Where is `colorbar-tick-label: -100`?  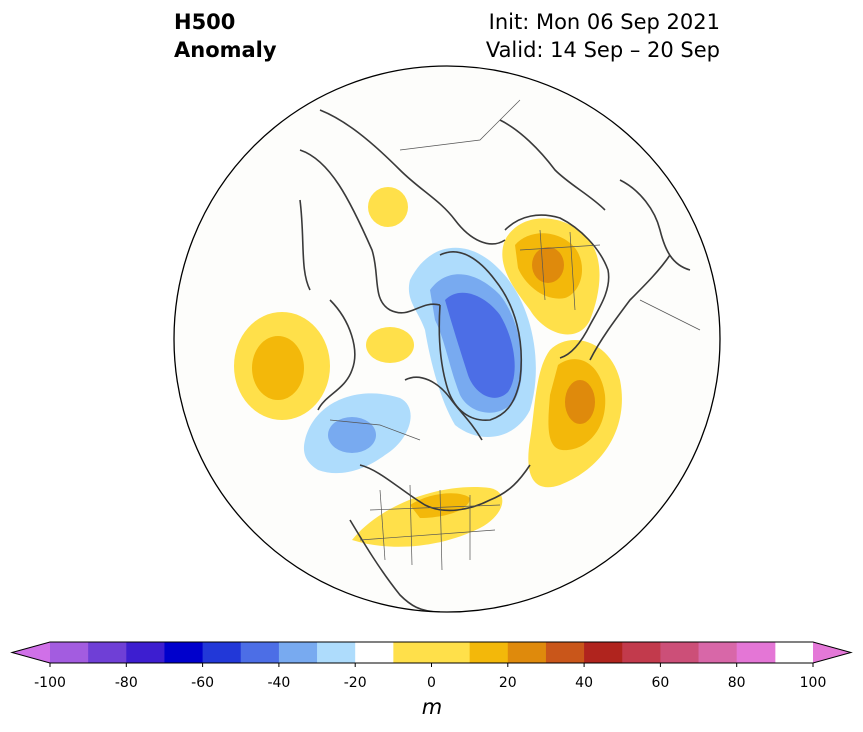
colorbar-tick-label: -100 is located at coordinates (50, 683).